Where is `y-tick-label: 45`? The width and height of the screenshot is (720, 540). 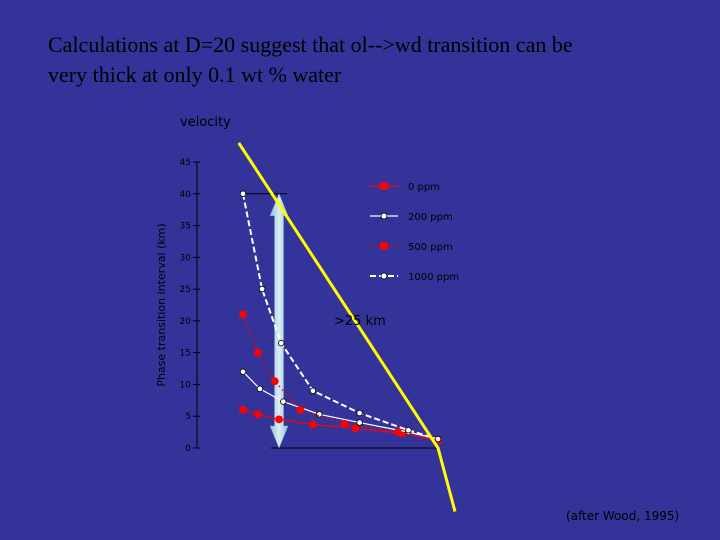 y-tick-label: 45 is located at coordinates (185, 163).